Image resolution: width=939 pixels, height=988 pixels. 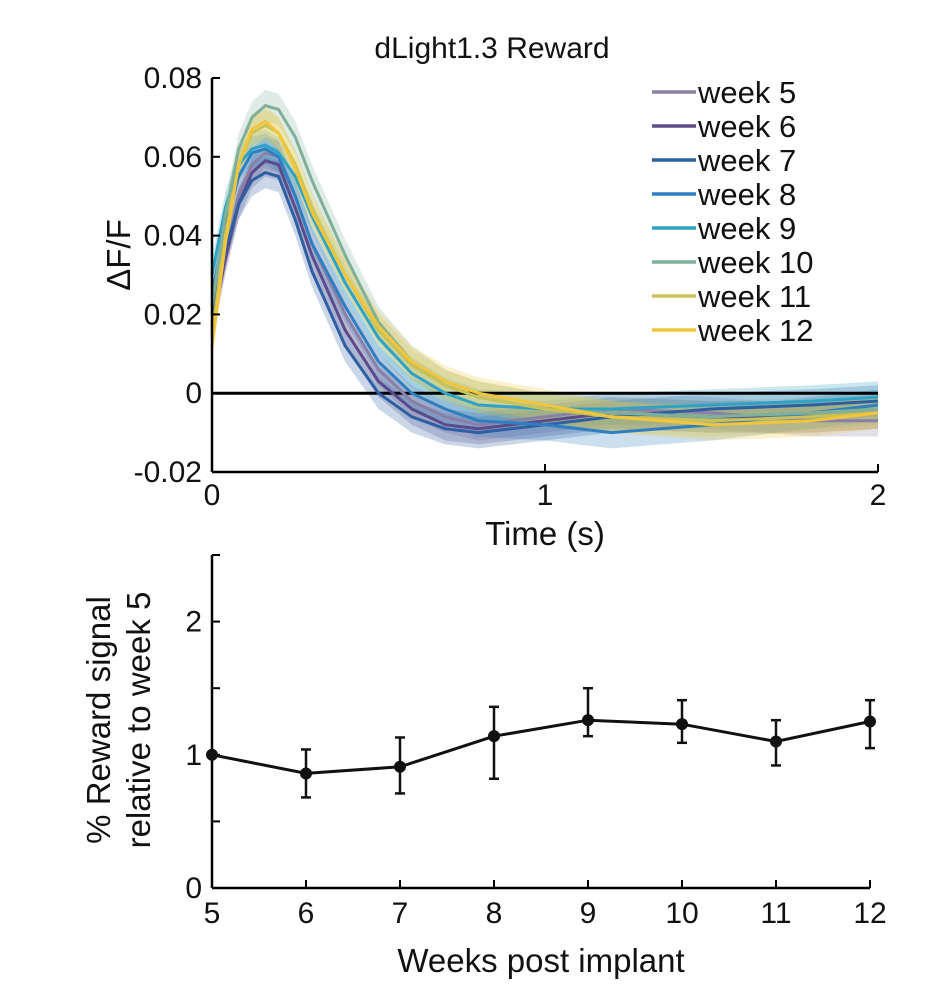 What do you see at coordinates (869, 913) in the screenshot?
I see `bottom-x-tick-label: 12` at bounding box center [869, 913].